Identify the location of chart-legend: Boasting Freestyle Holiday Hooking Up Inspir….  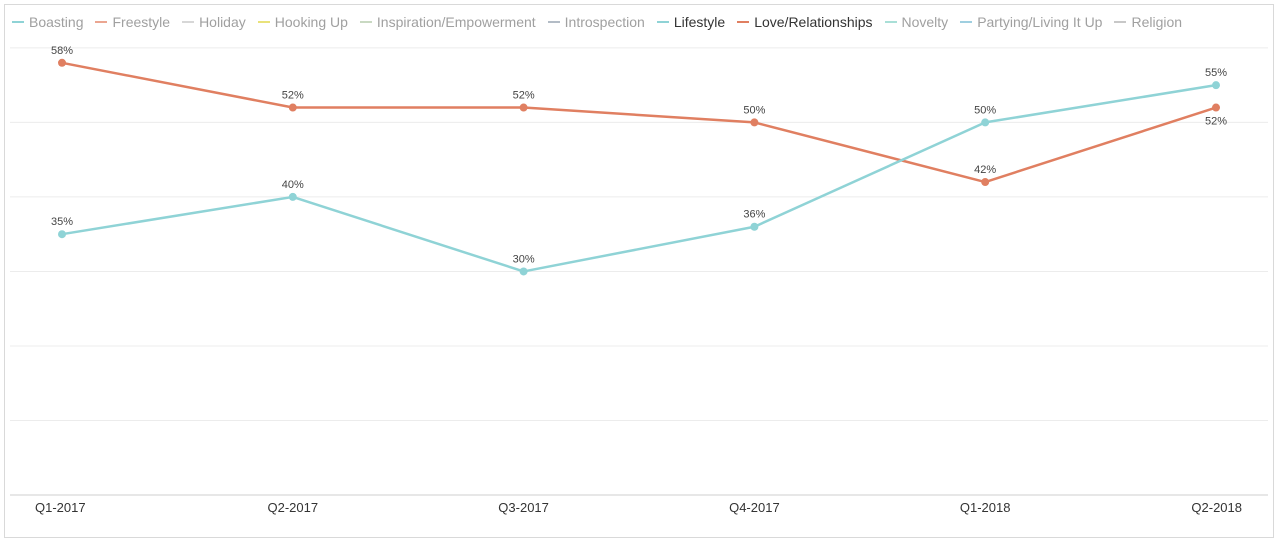
(603, 22).